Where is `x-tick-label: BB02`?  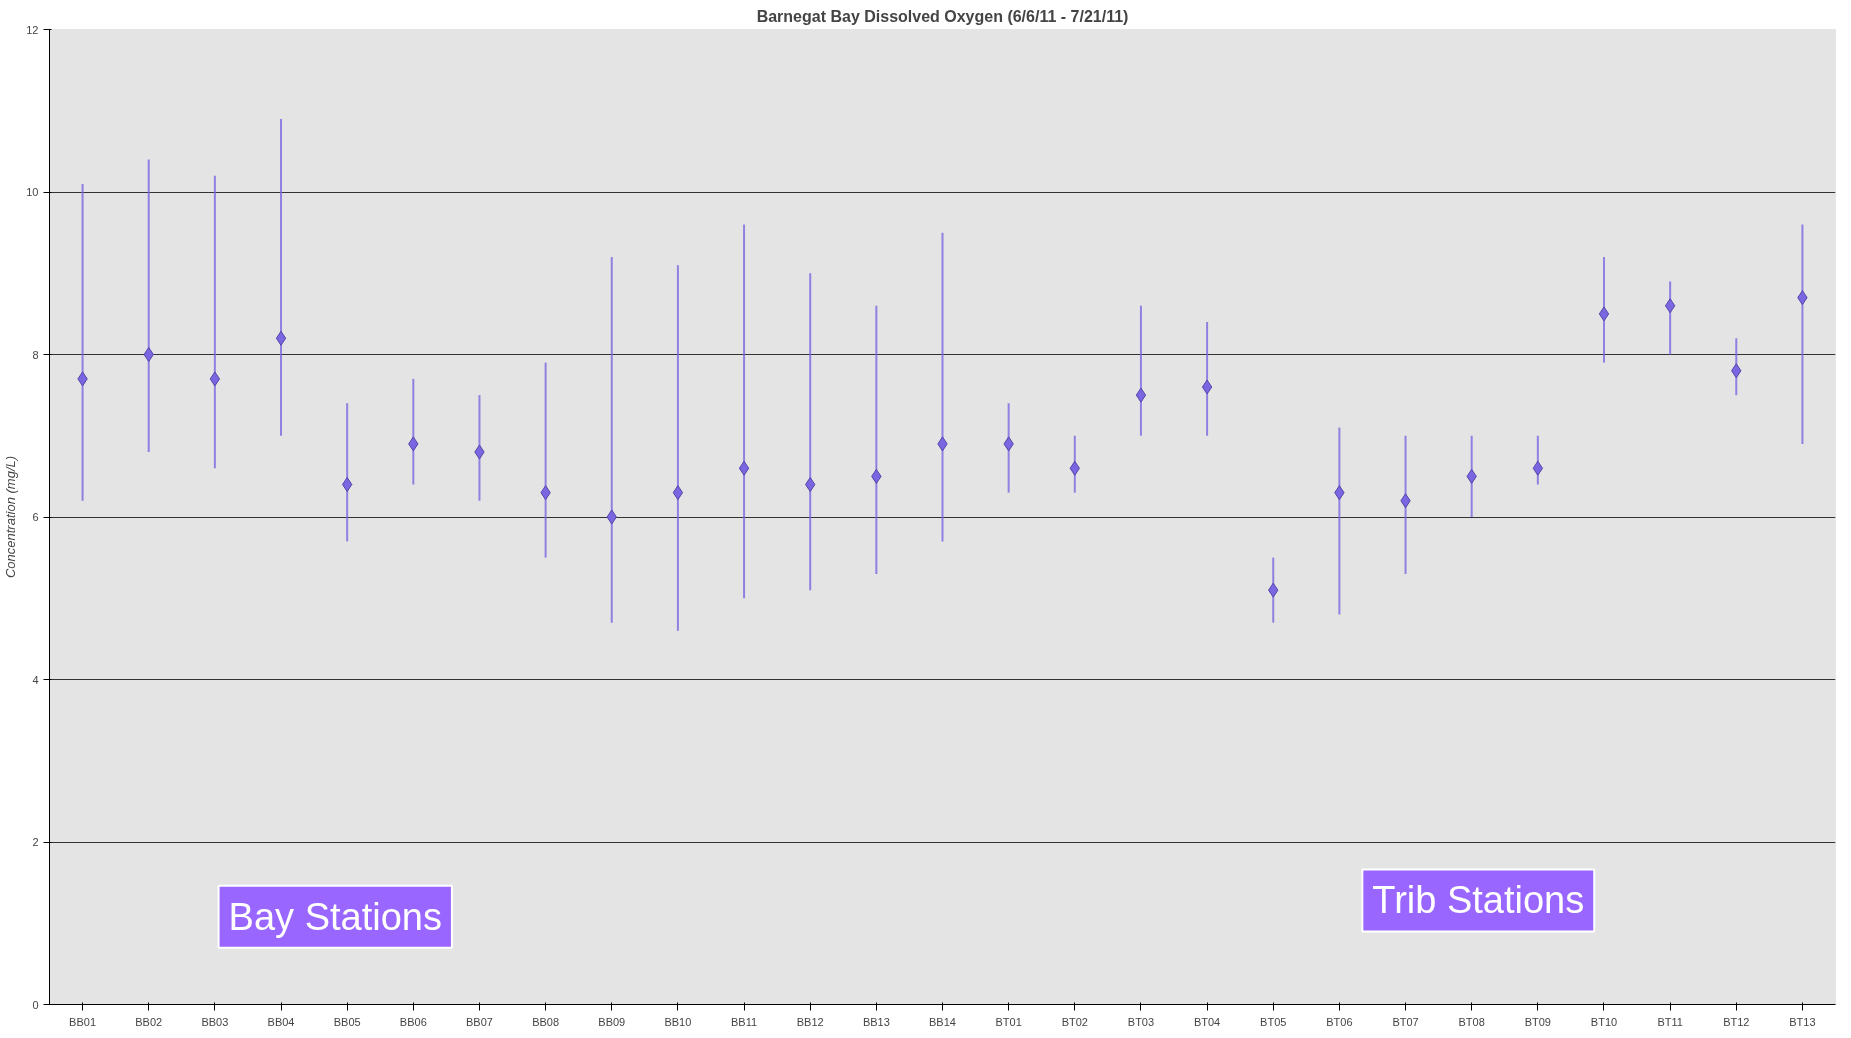
x-tick-label: BB02 is located at coordinates (149, 1021).